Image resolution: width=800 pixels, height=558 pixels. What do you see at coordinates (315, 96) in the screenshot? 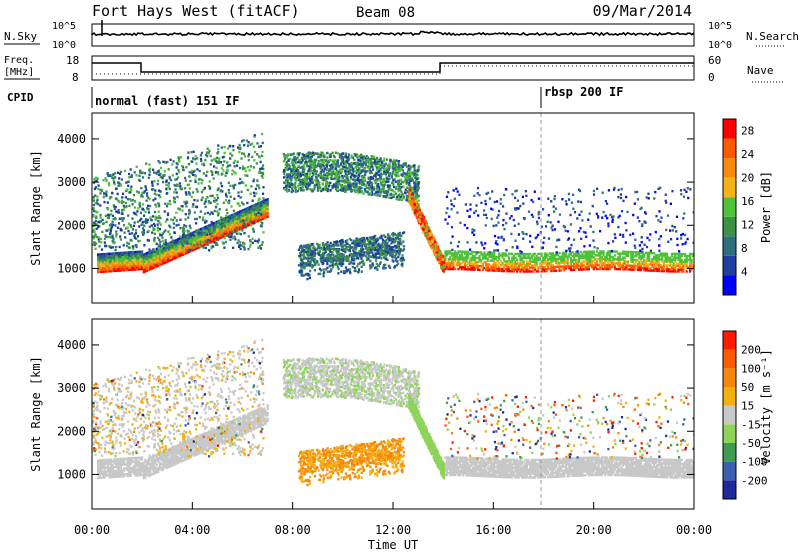
I see `cpid-panel: CPID normal (fast) 151 IF rbsp 200 IF` at bounding box center [315, 96].